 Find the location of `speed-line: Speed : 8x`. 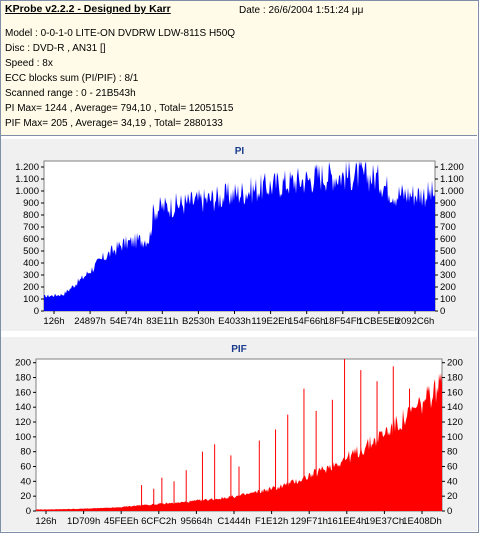

speed-line: Speed : 8x is located at coordinates (29, 63).